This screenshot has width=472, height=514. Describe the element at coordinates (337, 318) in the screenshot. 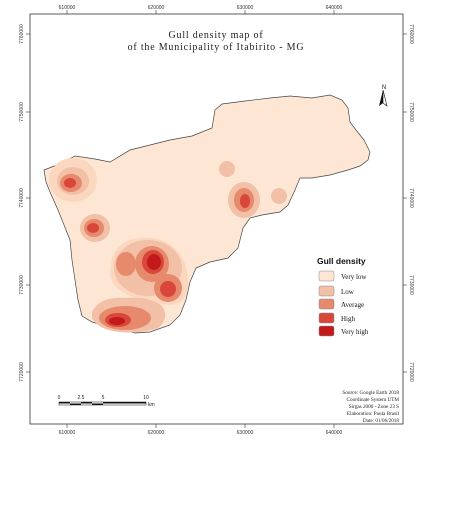

I see `legend-item-high: High` at that location.